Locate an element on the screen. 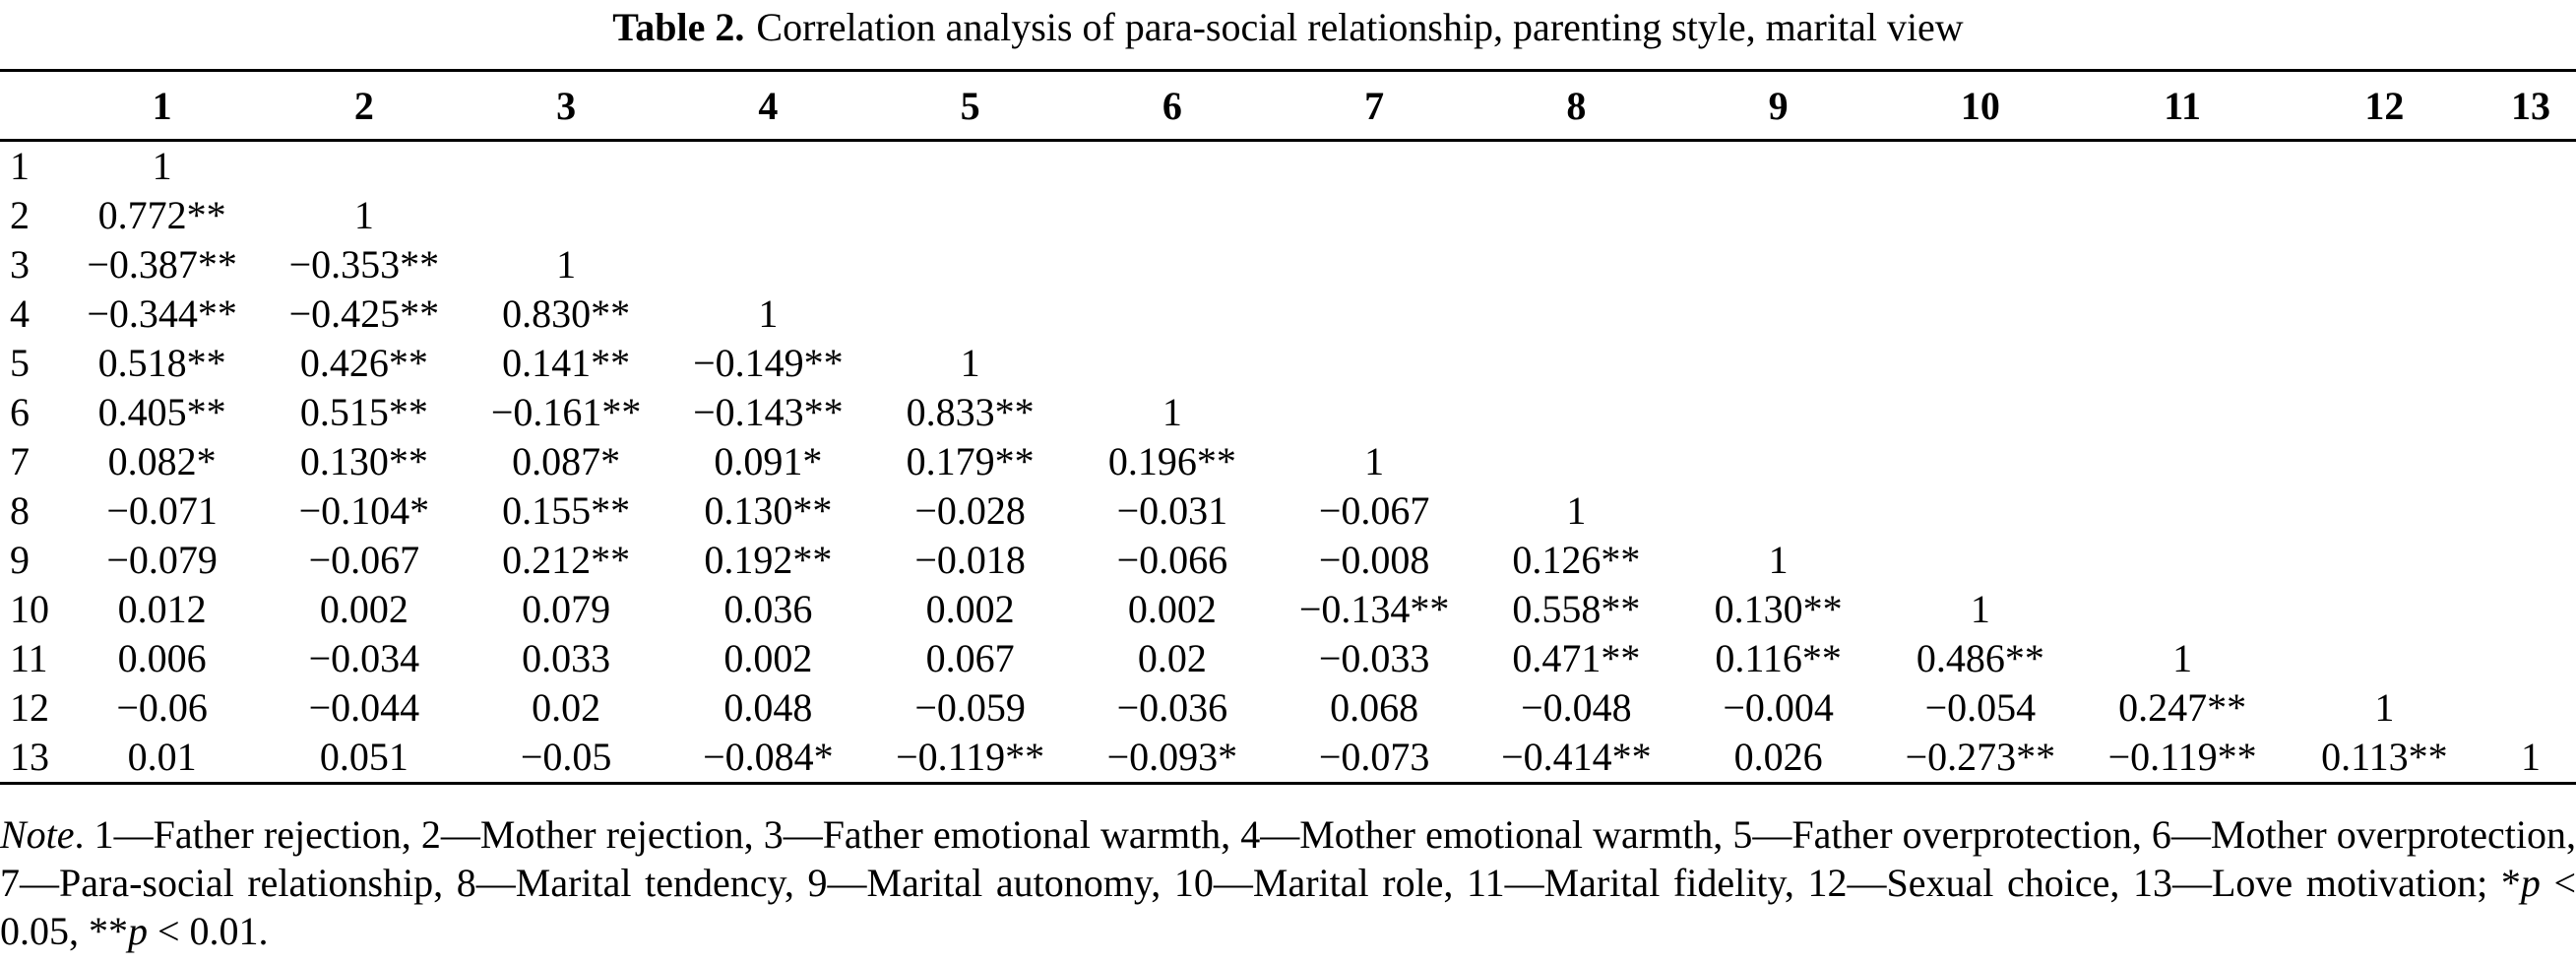  table-row: 3 −0.387** −0.353** 1 is located at coordinates (1288, 264).